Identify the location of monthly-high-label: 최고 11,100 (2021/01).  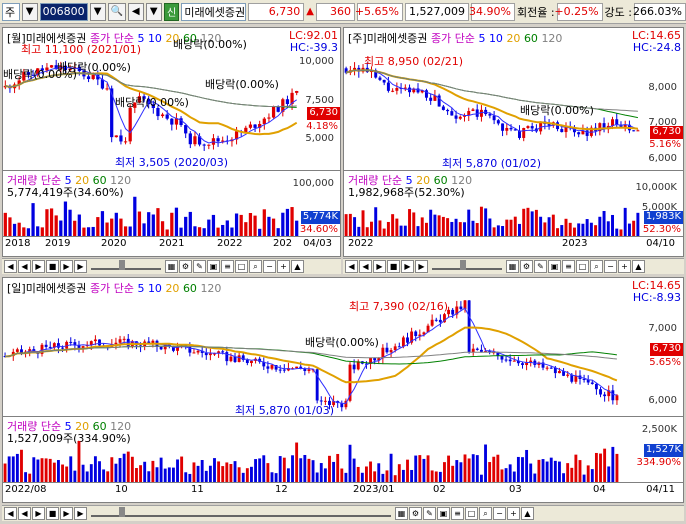
(81, 49).